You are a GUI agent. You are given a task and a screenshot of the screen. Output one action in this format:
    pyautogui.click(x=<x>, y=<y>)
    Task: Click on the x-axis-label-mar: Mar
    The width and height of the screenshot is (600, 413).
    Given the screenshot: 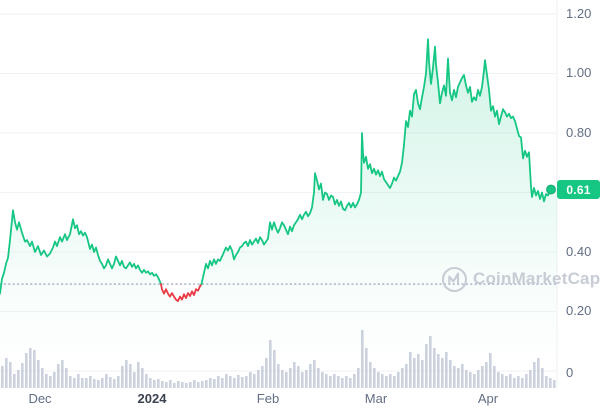 What is the action you would take?
    pyautogui.click(x=376, y=398)
    